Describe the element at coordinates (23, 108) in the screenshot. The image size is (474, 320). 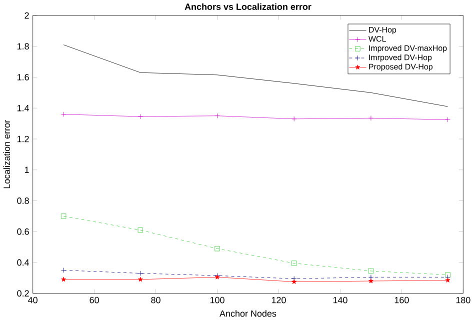
I see `y-tick-label: 1.4` at that location.